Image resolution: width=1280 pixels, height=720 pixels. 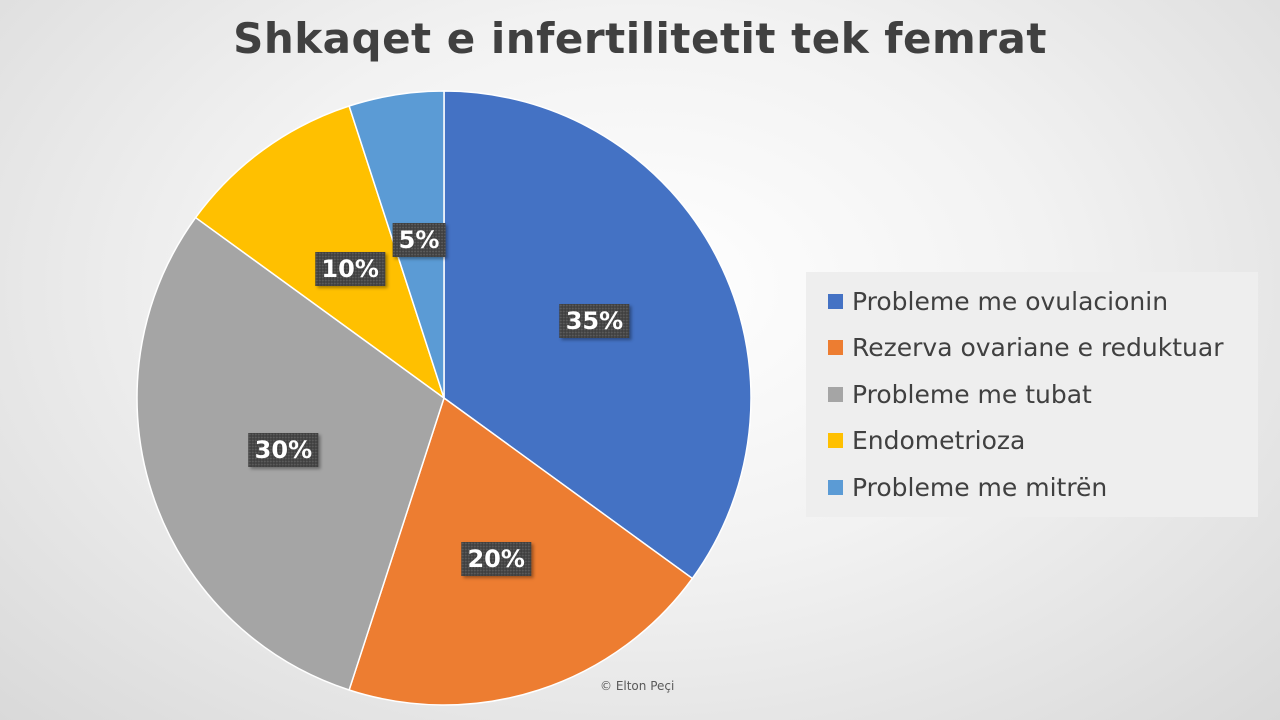 I want to click on legend-label: Probleme me mitrën, so click(x=980, y=487).